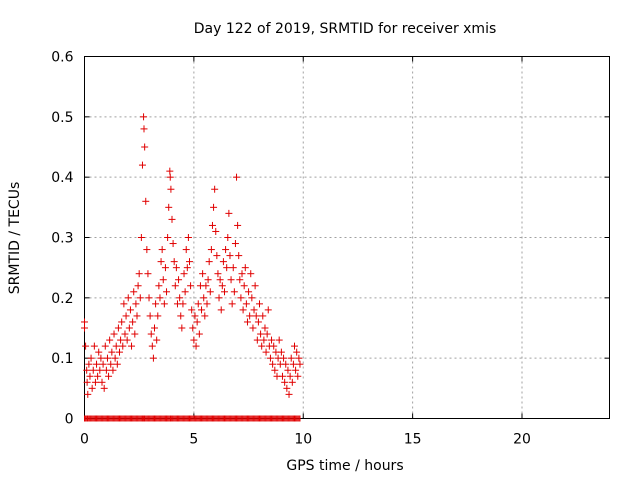  What do you see at coordinates (69, 420) in the screenshot?
I see `y-tick-label: 0` at bounding box center [69, 420].